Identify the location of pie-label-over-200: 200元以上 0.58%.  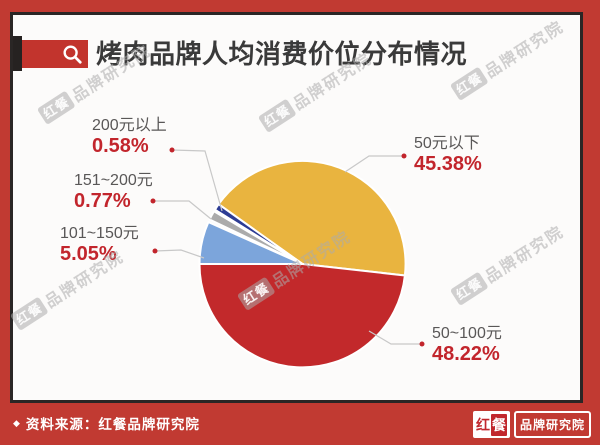
(129, 136).